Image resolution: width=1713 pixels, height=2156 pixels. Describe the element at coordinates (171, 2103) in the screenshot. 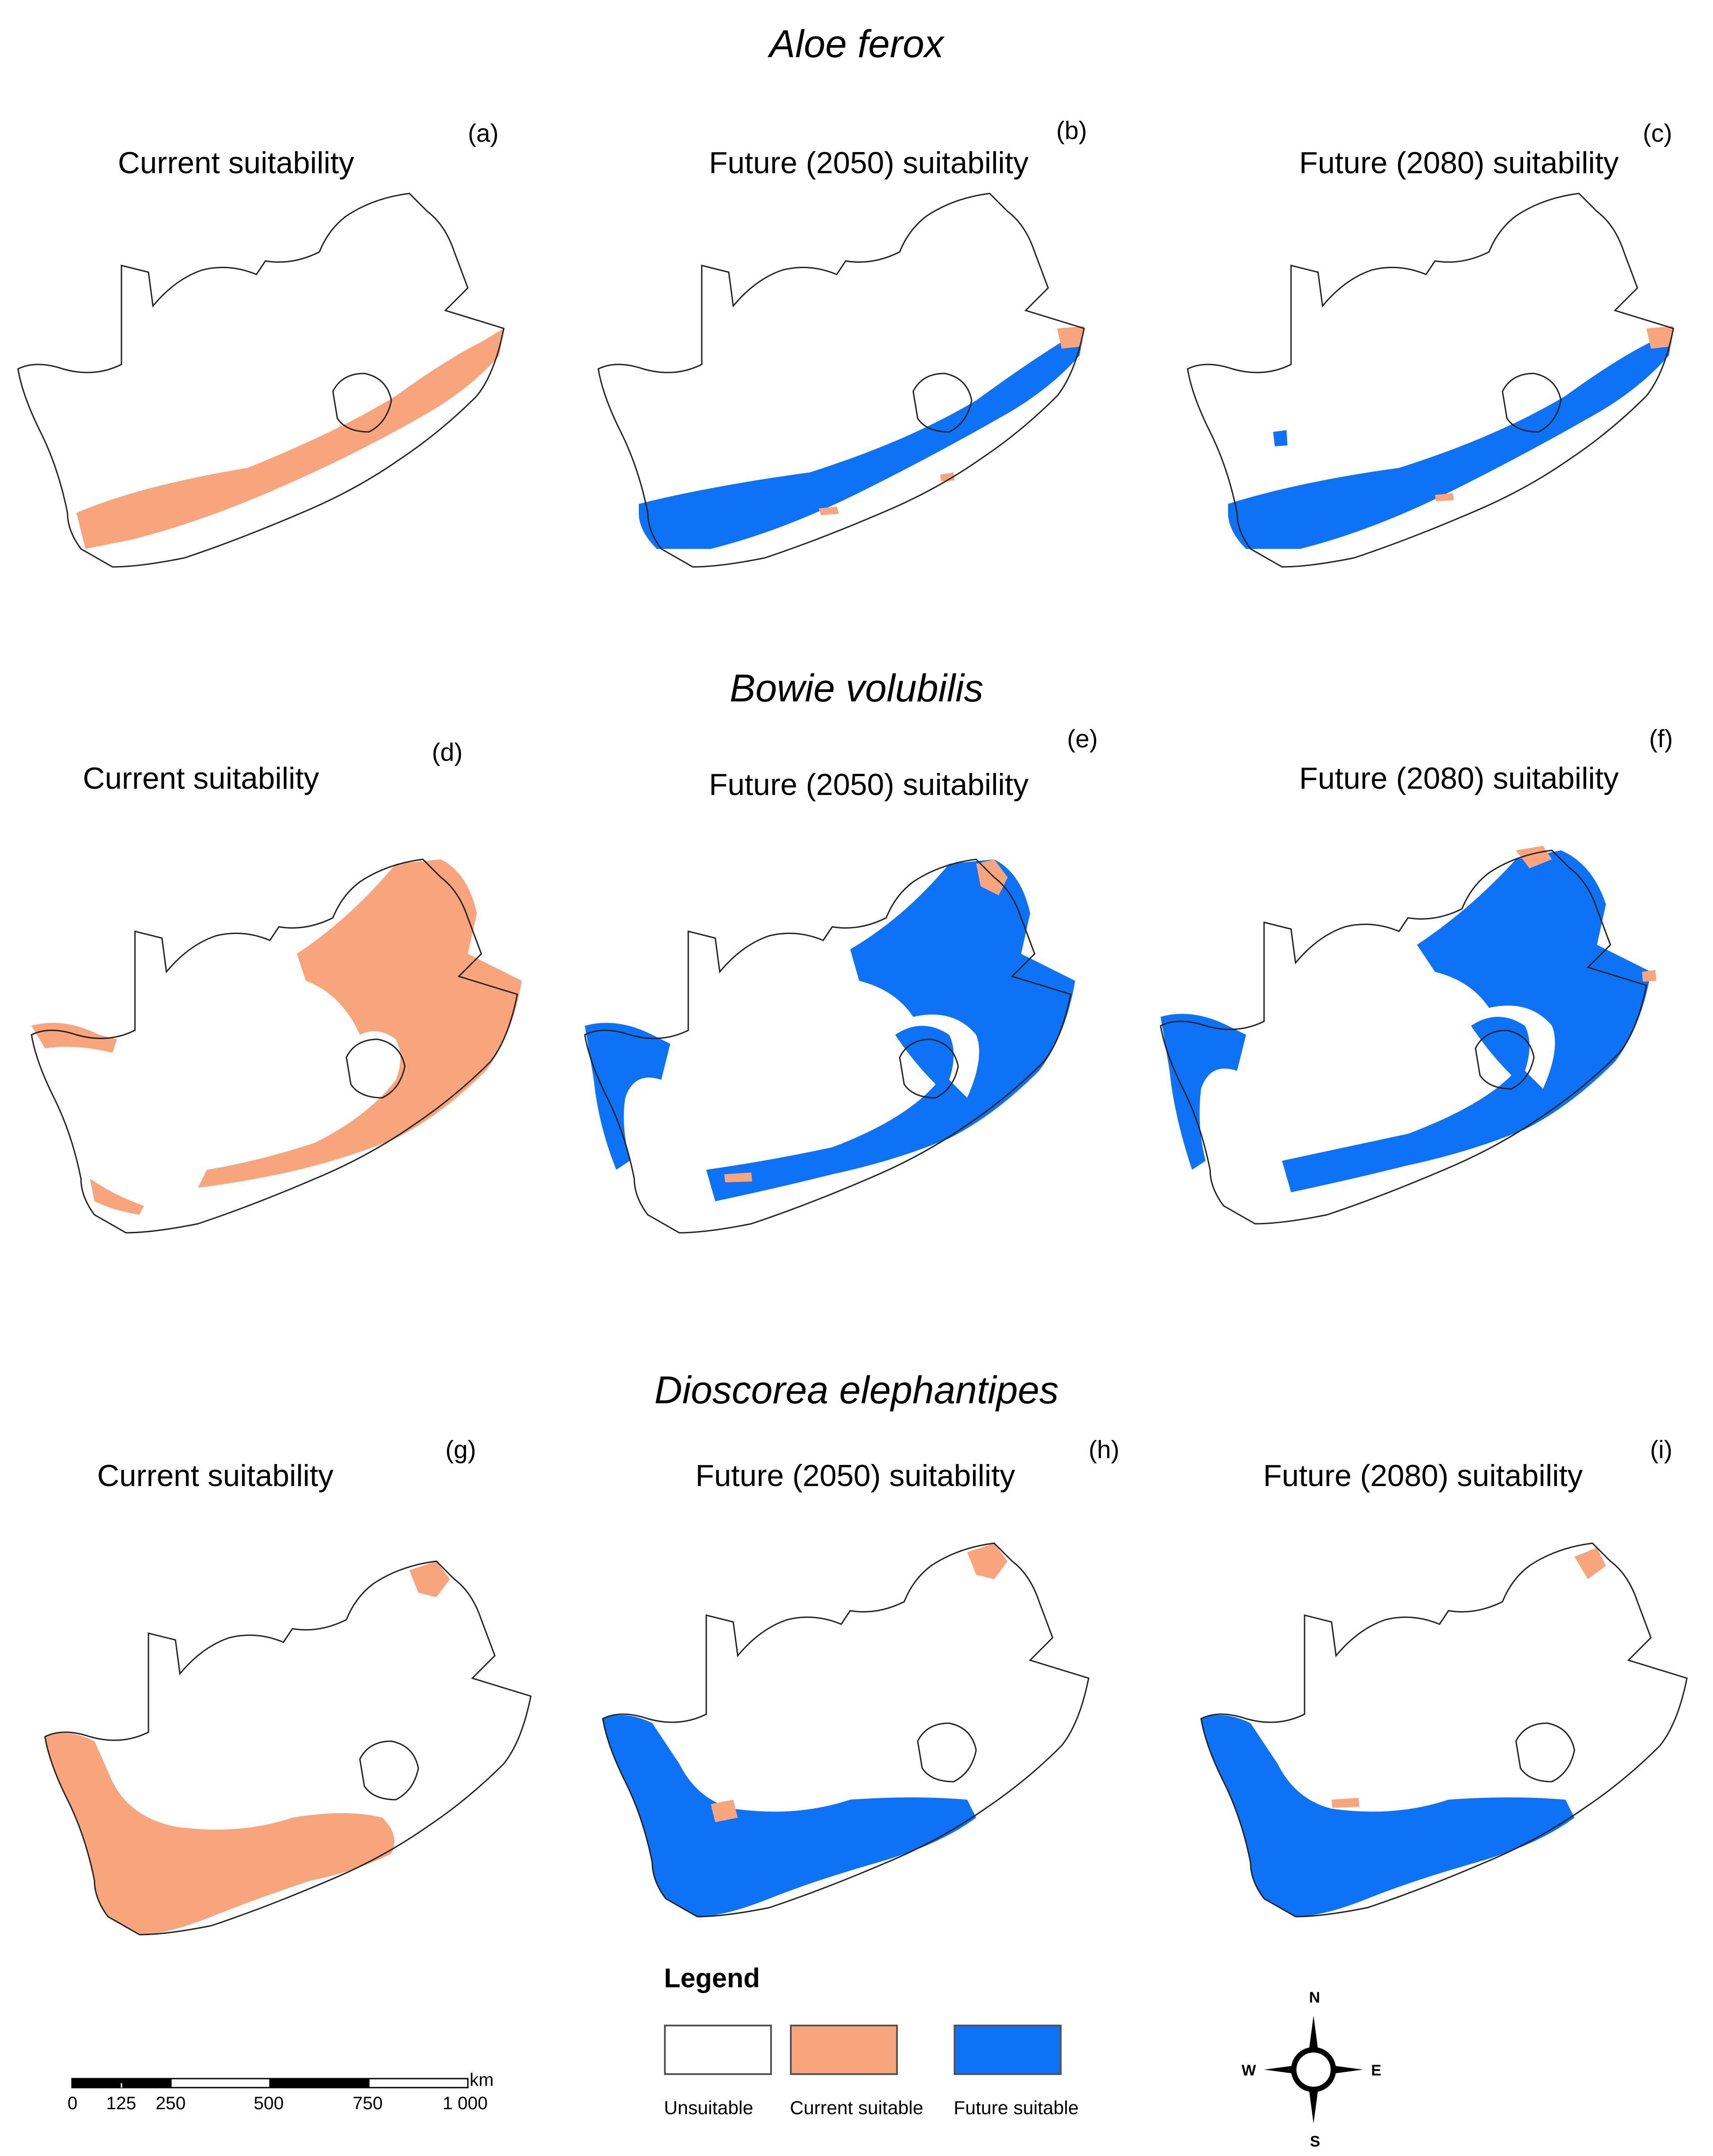

I see `scale-tick-250: 250` at that location.